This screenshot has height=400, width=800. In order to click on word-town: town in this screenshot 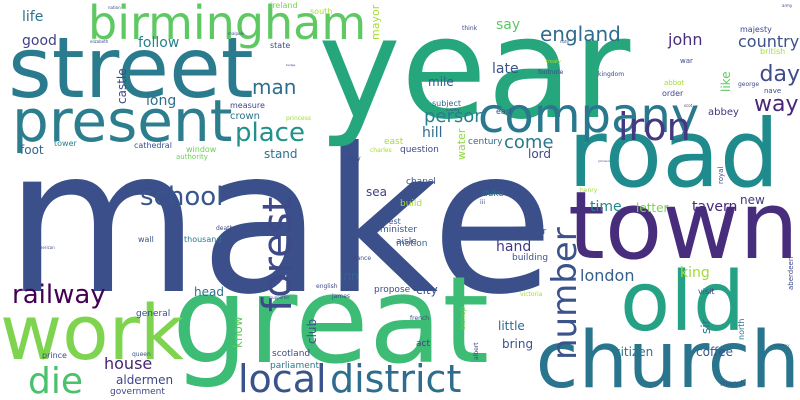, I will do `click(683, 226)`.